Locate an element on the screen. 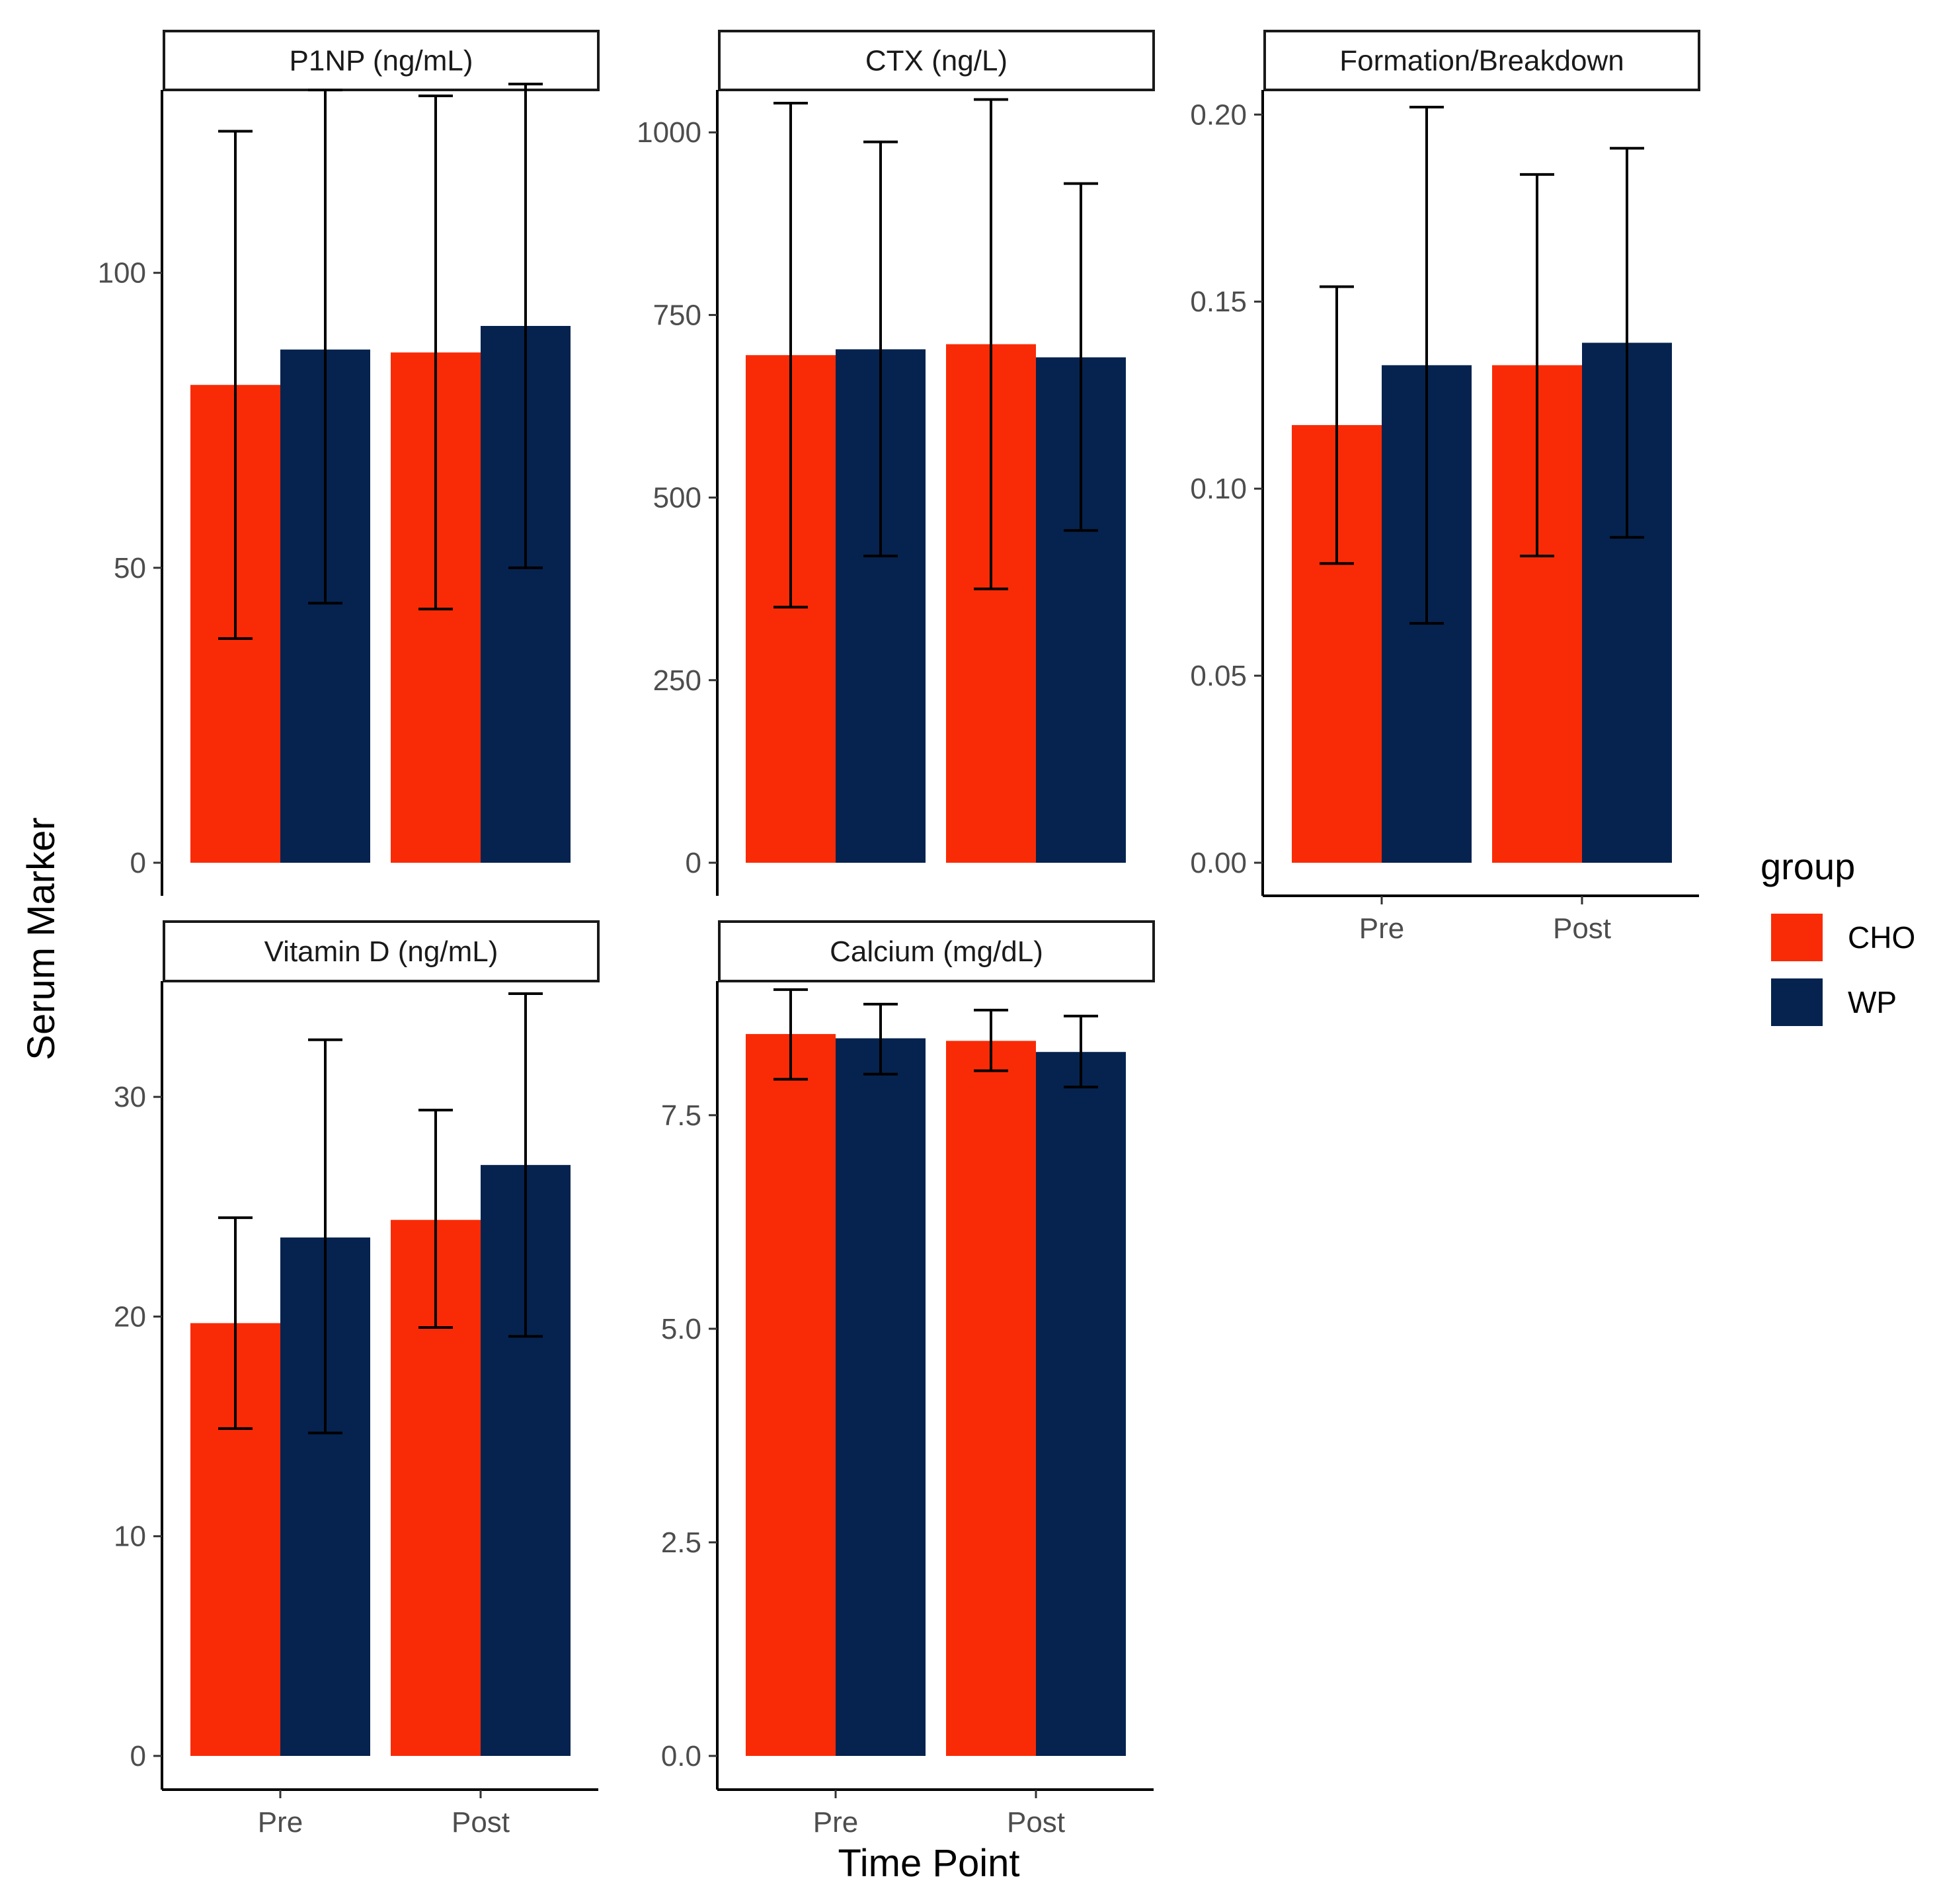 Image resolution: width=1939 pixels, height=1904 pixels. y-tick-label: 30 is located at coordinates (130, 1097).